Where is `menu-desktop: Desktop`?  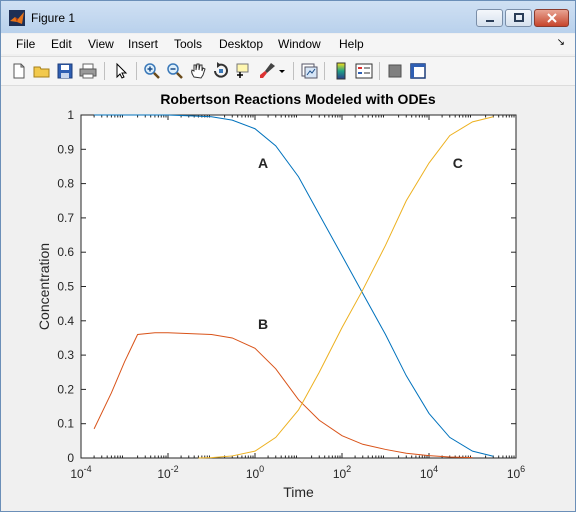 menu-desktop: Desktop is located at coordinates (241, 44).